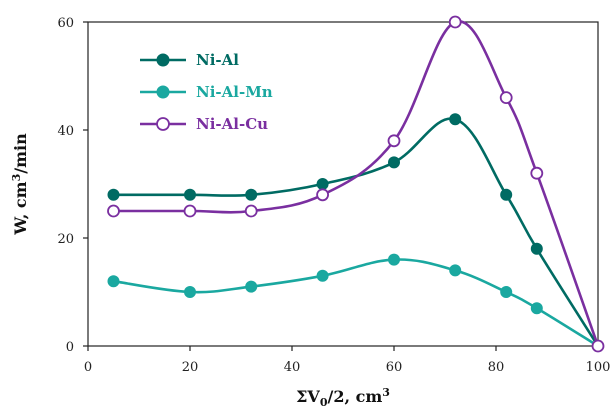 The height and width of the screenshot is (408, 614). I want to click on legend-label: Ni-Al, so click(217, 60).